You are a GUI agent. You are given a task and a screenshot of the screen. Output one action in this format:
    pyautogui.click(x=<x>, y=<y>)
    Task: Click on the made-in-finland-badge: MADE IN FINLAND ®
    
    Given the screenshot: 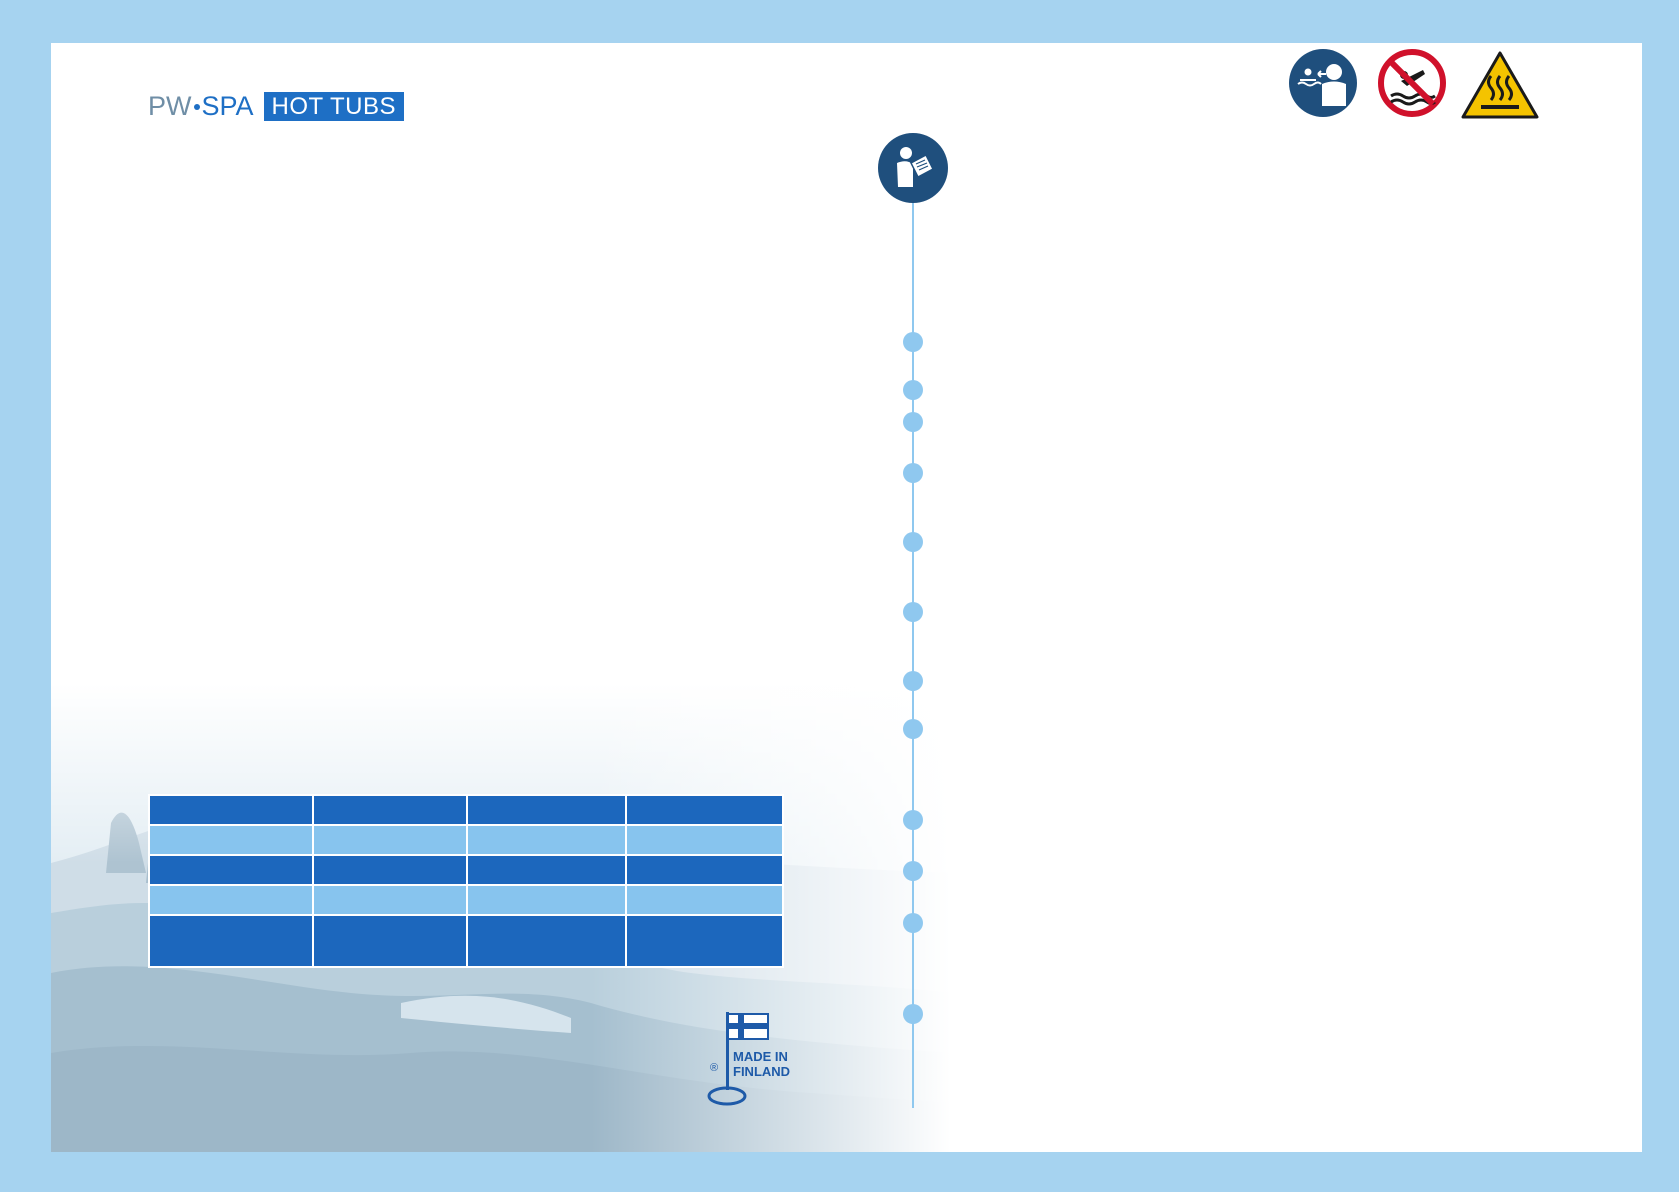 What is the action you would take?
    pyautogui.click(x=751, y=1058)
    